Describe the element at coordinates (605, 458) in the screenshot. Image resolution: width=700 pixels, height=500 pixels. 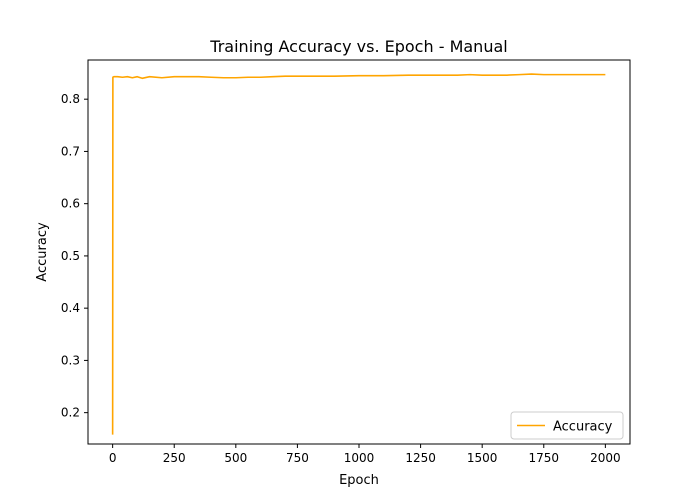
I see `x-tick-label: 2000` at that location.